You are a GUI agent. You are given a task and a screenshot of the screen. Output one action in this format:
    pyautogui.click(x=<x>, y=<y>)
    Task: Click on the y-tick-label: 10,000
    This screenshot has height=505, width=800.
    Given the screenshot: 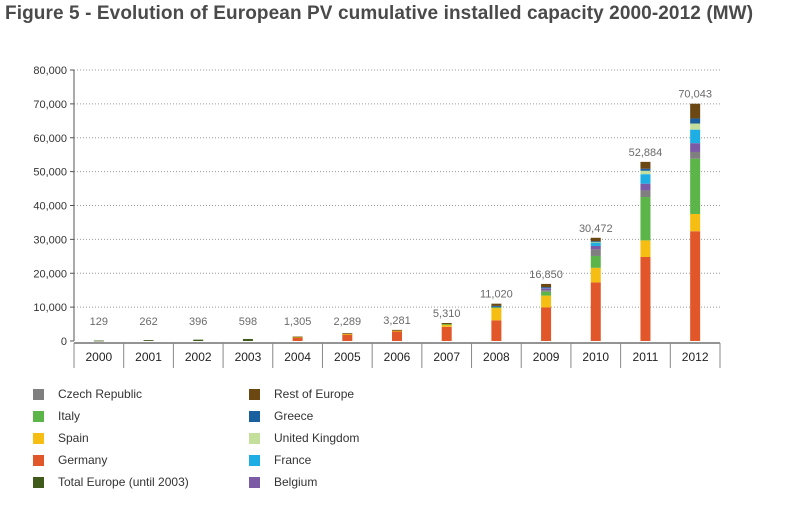 What is the action you would take?
    pyautogui.click(x=50, y=308)
    